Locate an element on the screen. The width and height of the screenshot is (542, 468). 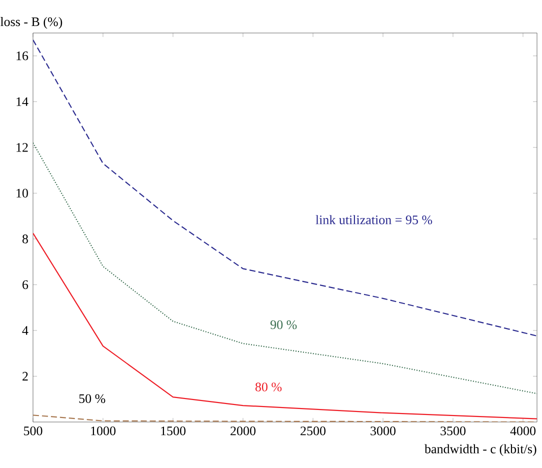
x-axis-title: bandwidth - c (kbit/s) is located at coordinates (480, 450).